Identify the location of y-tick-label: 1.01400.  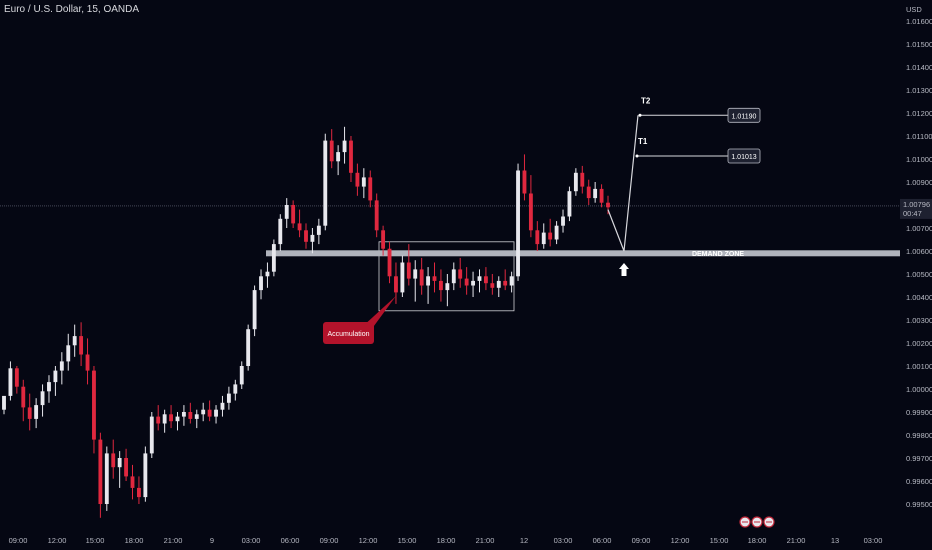
(919, 67).